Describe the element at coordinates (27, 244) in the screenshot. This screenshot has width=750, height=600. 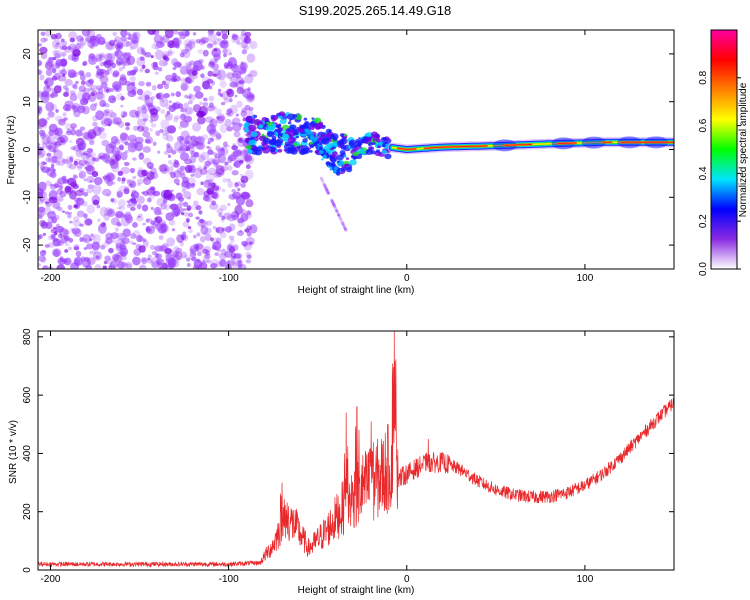
I see `spectrogram-ytick-label: -20` at that location.